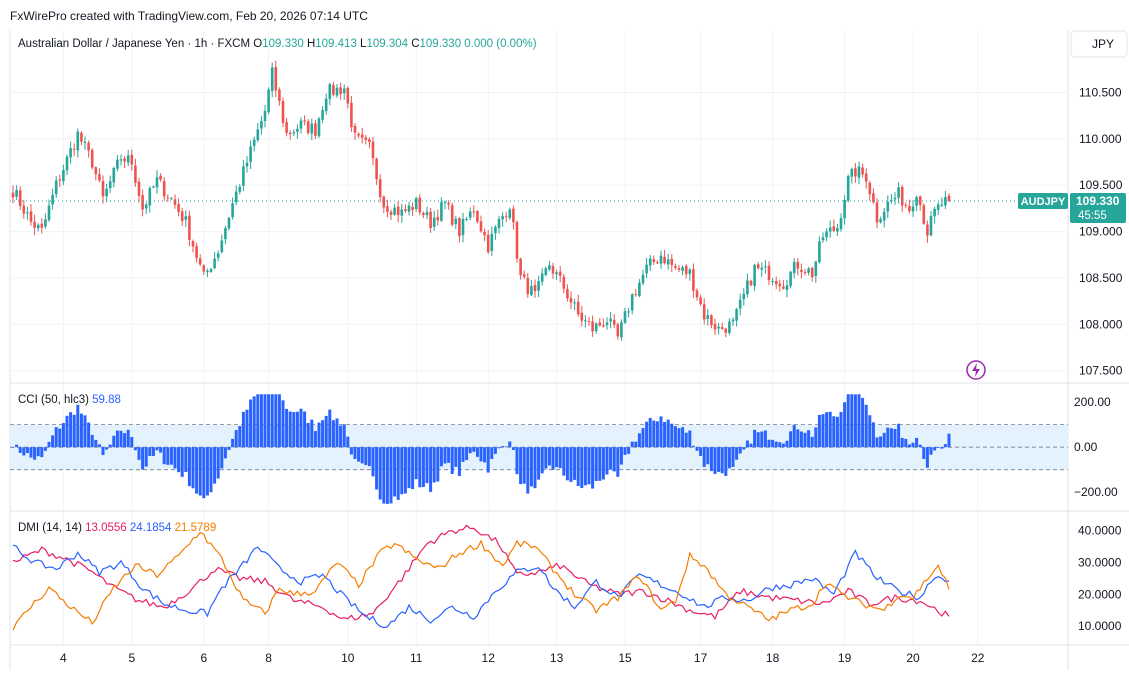 The width and height of the screenshot is (1129, 686). Describe the element at coordinates (1043, 202) in the screenshot. I see `symbol-tag-label: AUDJPY` at that location.